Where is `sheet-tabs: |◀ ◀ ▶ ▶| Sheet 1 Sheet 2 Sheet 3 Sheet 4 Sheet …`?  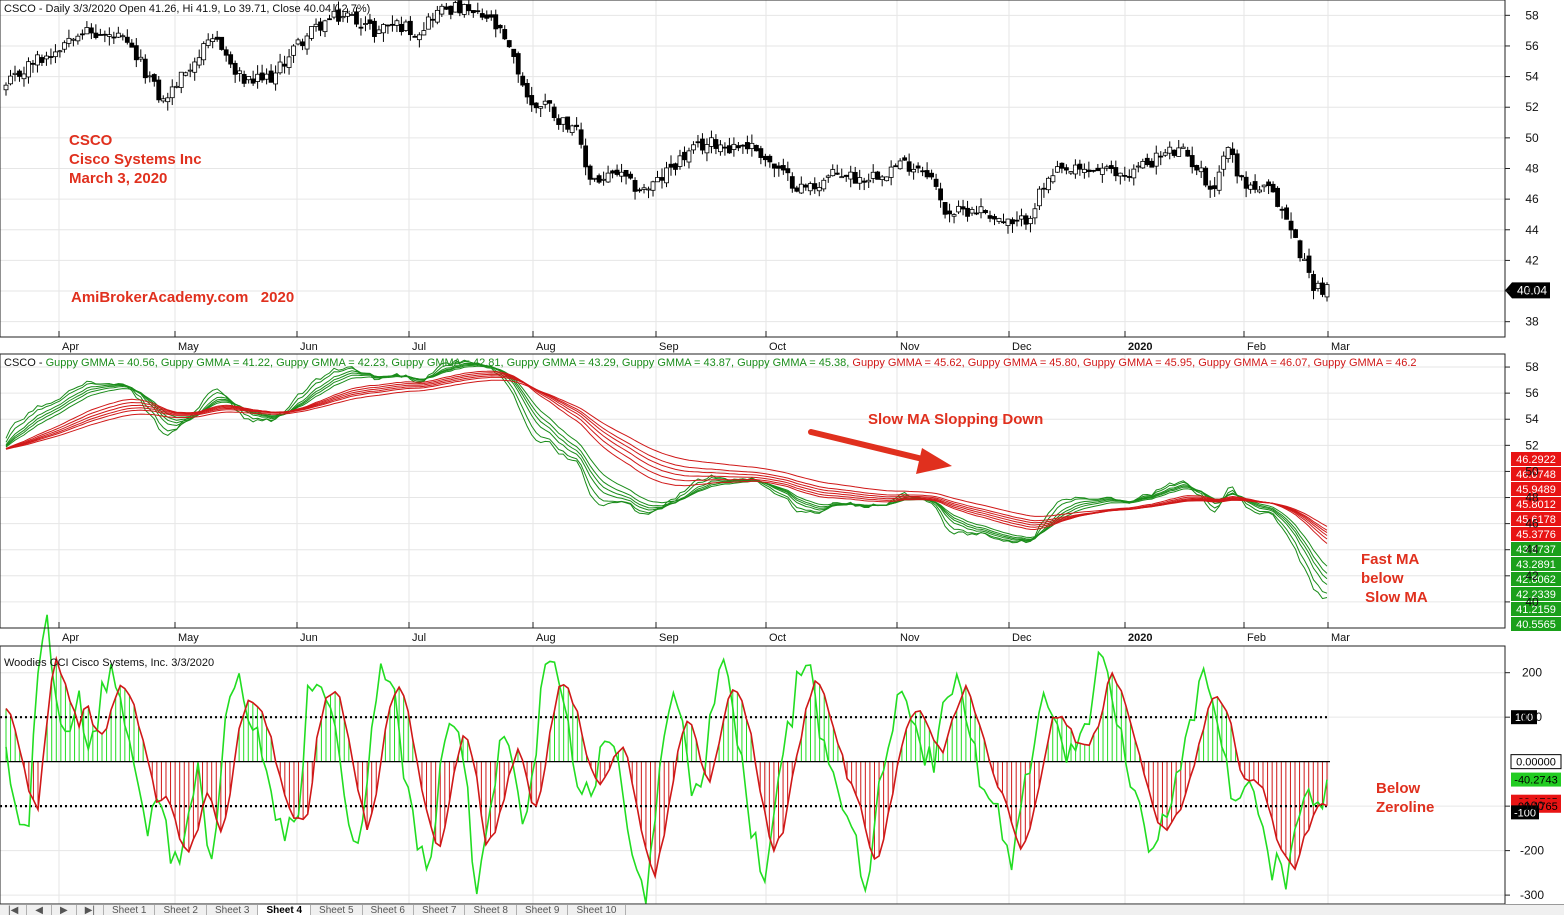
sheet-tabs: |◀ ◀ ▶ ▶| Sheet 1 Sheet 2 Sheet 3 Sheet 4 Sheet … is located at coordinates (782, 909).